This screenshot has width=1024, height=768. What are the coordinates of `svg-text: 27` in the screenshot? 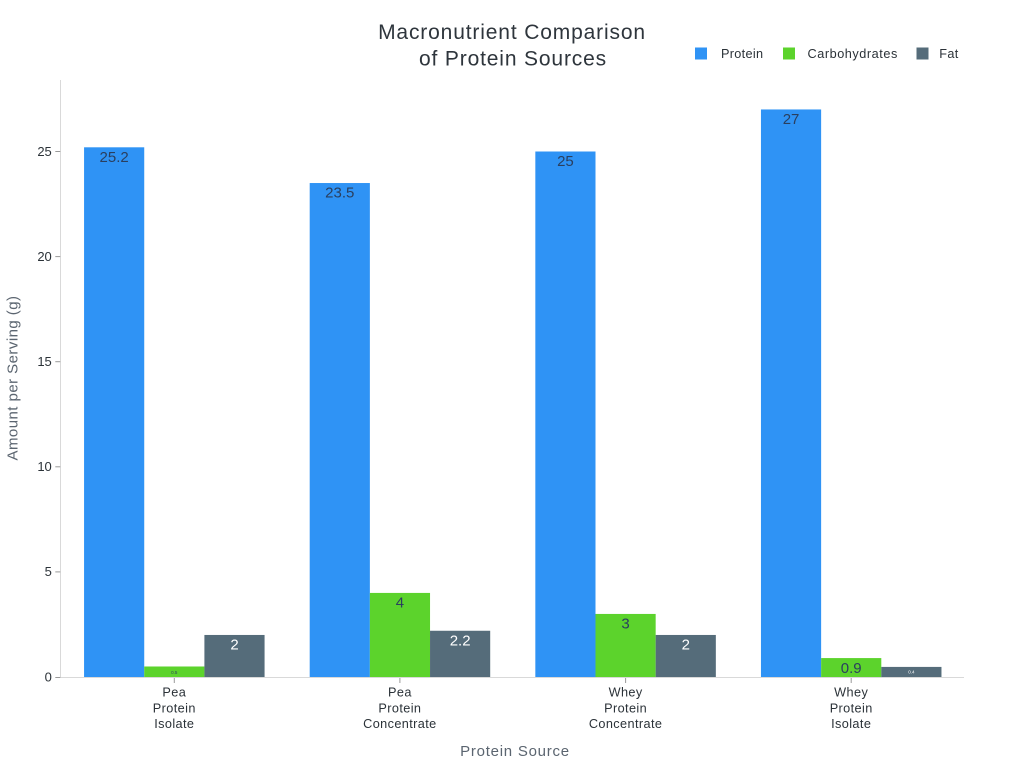 It's located at (791, 119).